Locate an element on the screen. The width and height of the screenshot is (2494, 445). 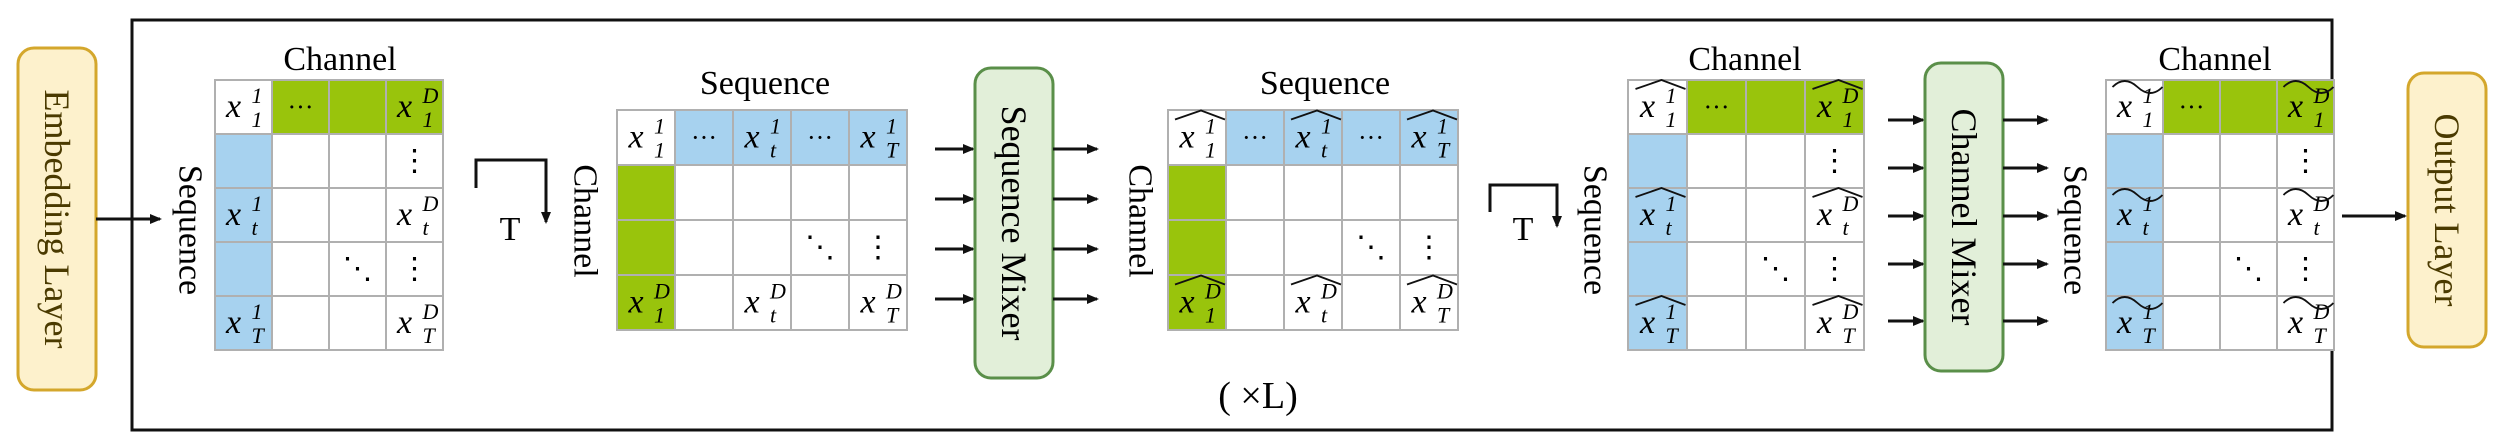
embedding-layer-label: Embedding Layer is located at coordinates (57, 219).